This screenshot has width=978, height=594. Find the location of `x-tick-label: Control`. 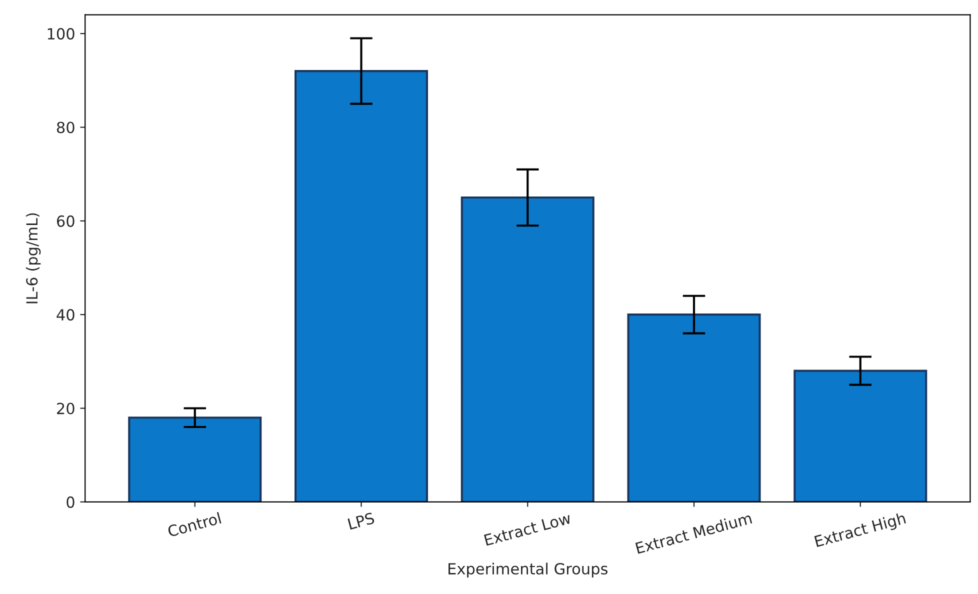

x-tick-label: Control is located at coordinates (194, 525).